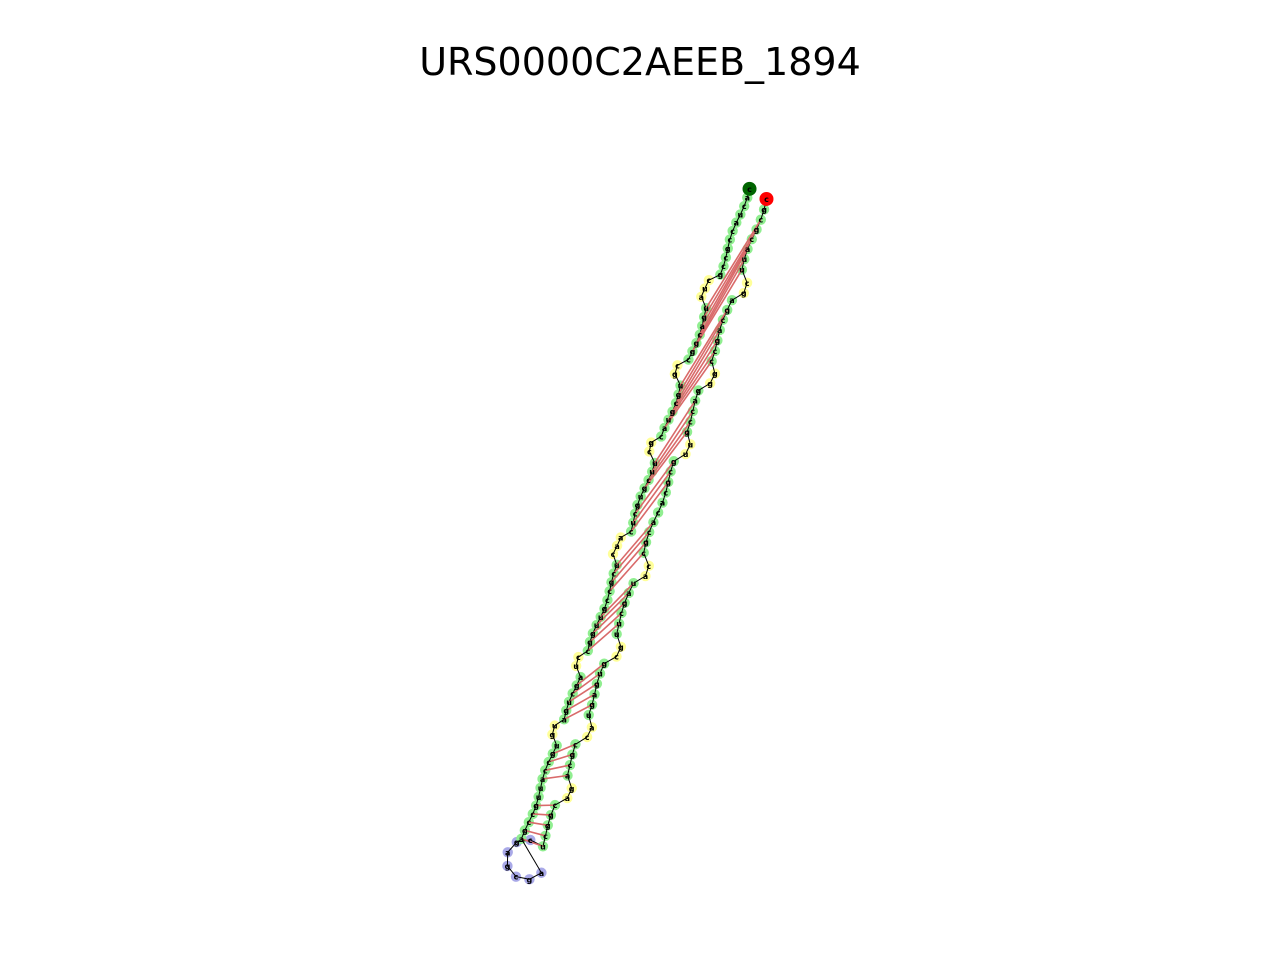 Image resolution: width=1280 pixels, height=960 pixels. What do you see at coordinates (641, 533) in the screenshot?
I see `base-pair-bond-layer` at bounding box center [641, 533].